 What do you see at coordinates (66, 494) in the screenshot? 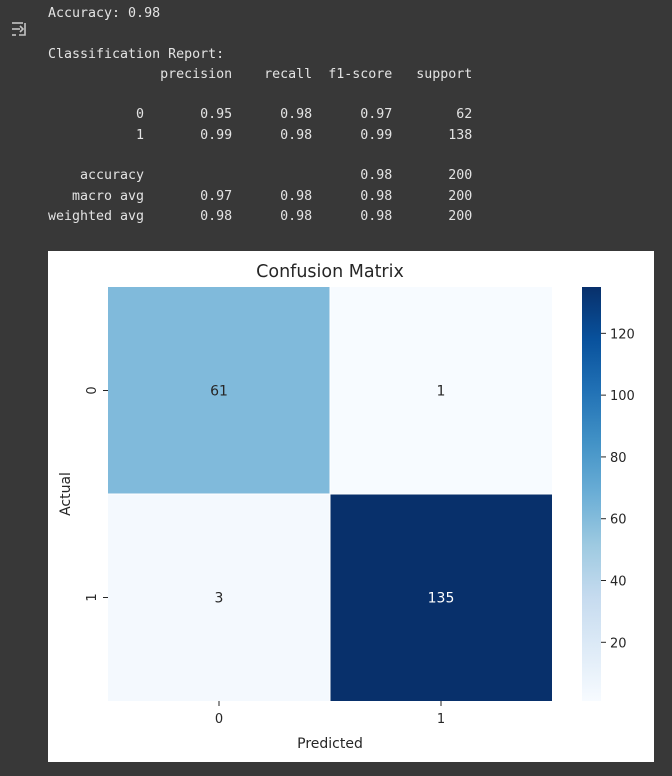
I see `y-axis-label: Actual` at bounding box center [66, 494].